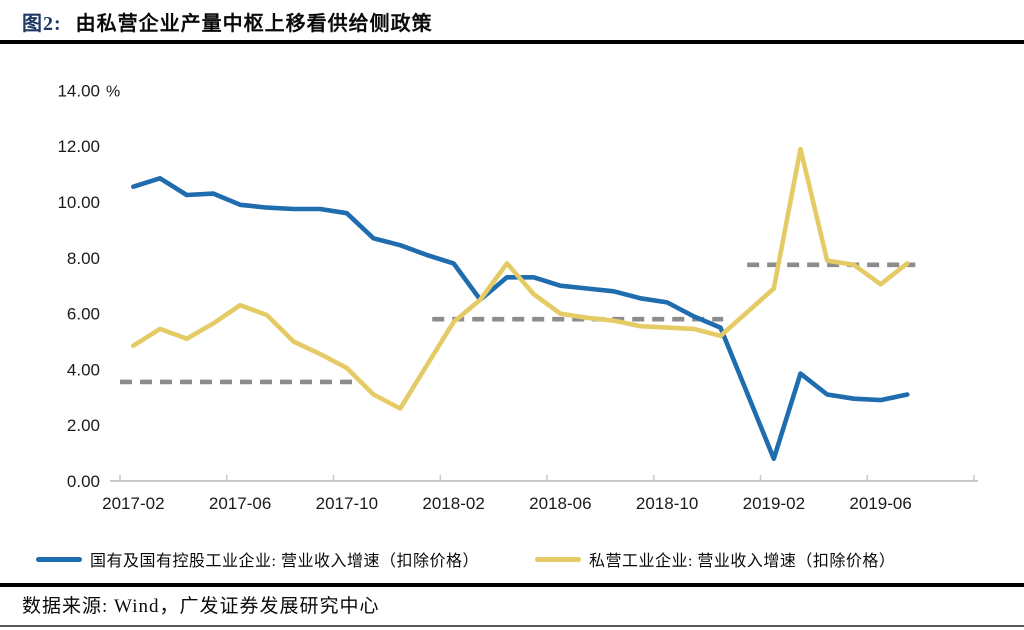  I want to click on y-axis-tick-label: 4.00, so click(83, 369).